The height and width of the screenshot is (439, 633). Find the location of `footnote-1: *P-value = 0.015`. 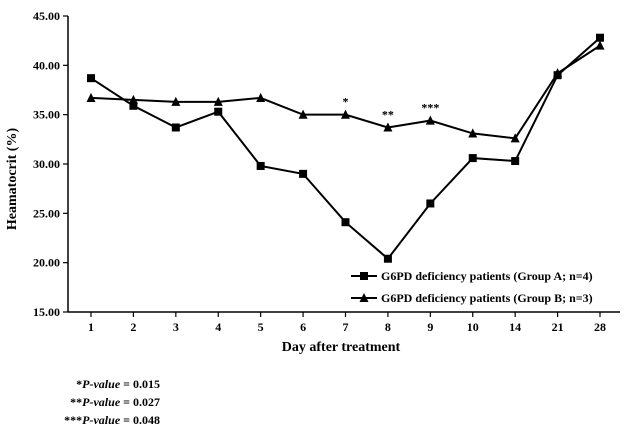

footnote-1: *P-value = 0.015 is located at coordinates (80, 384).